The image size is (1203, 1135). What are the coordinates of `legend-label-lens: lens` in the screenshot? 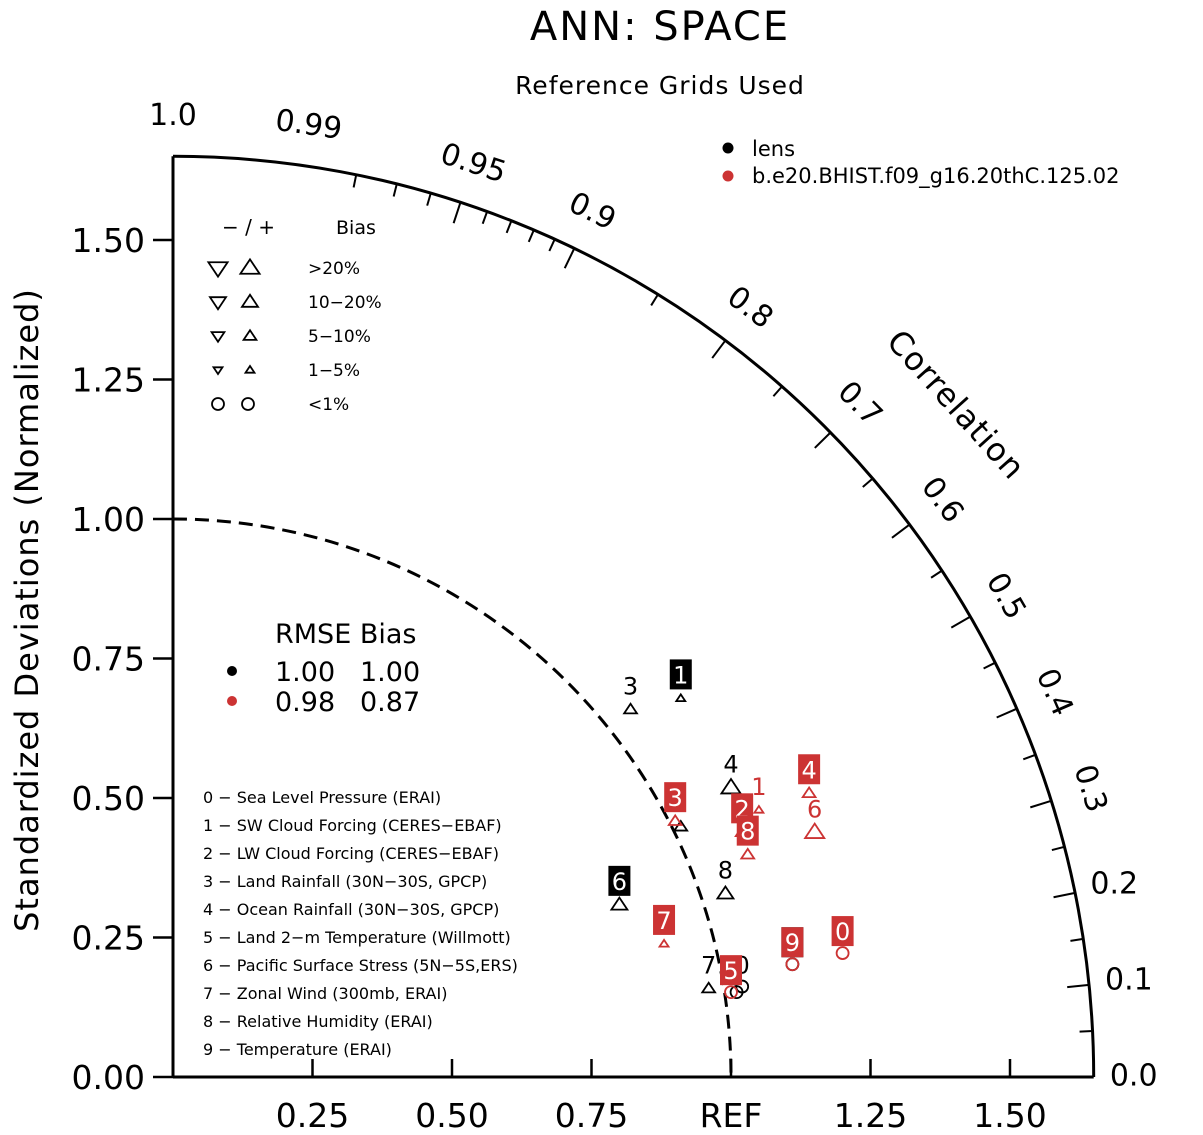 It's located at (773, 149).